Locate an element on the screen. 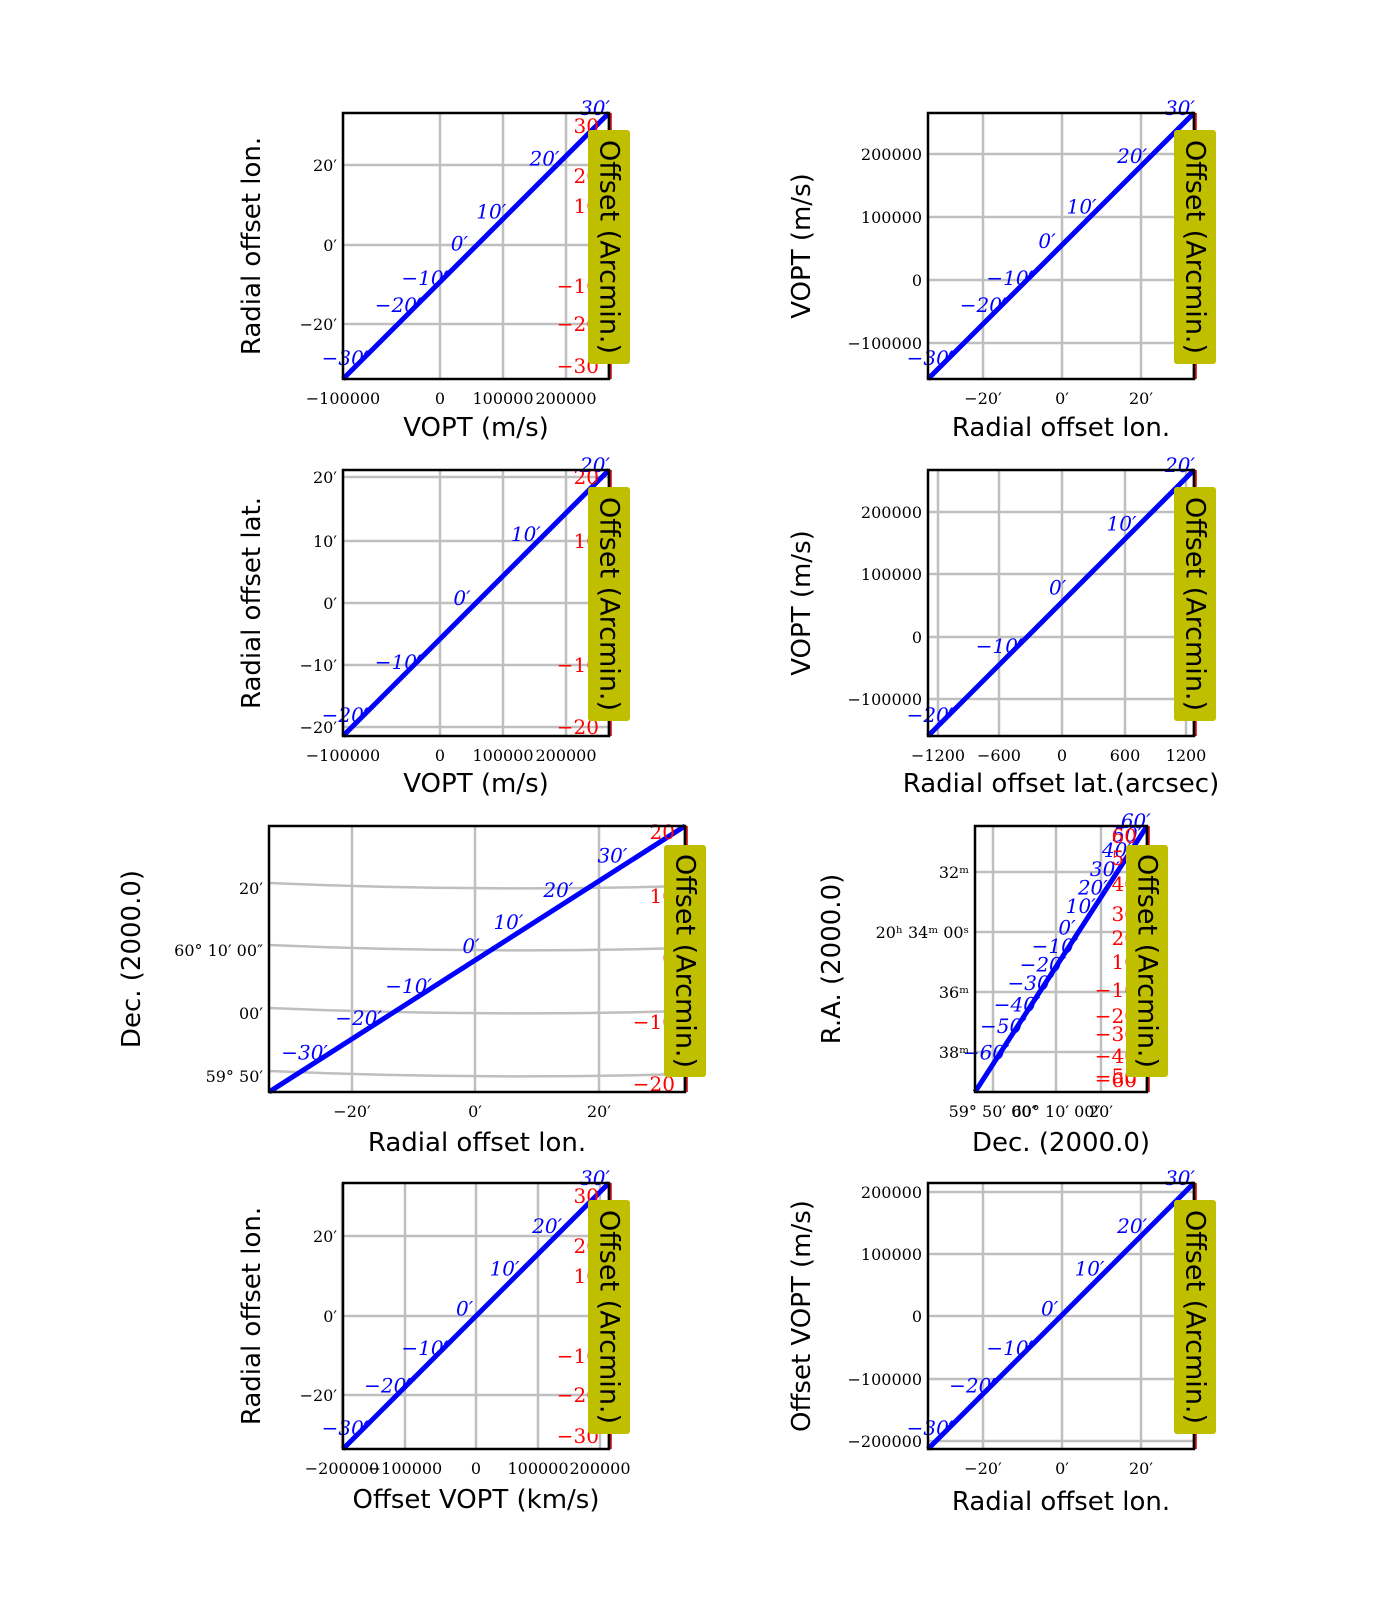 This screenshot has height=1600, width=1400. x-tick-label: −1200 is located at coordinates (938, 755).